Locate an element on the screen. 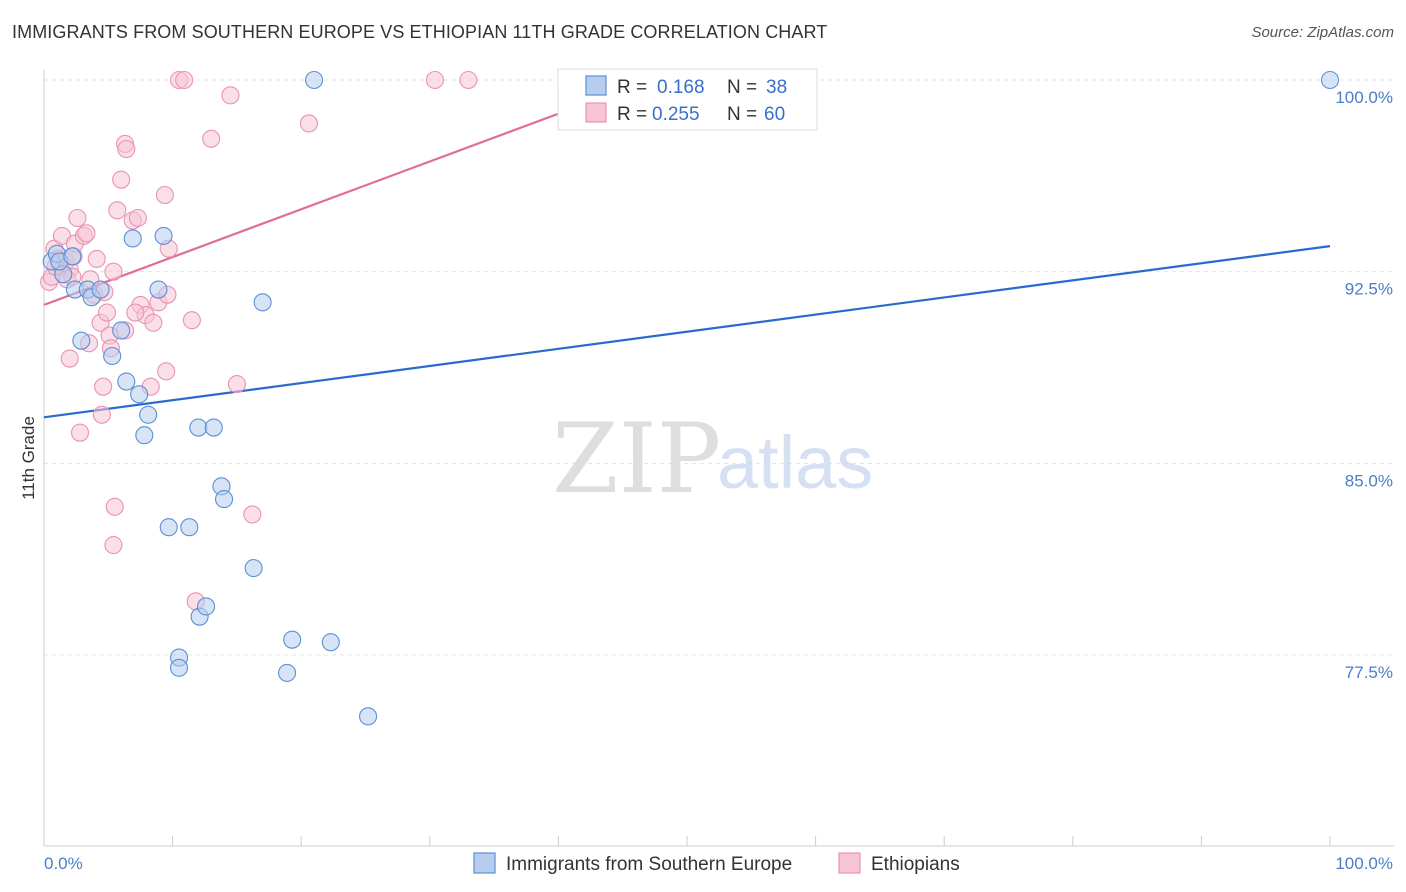 The height and width of the screenshot is (892, 1406). chart-source: Source: ZipAtlas.com is located at coordinates (1322, 32).